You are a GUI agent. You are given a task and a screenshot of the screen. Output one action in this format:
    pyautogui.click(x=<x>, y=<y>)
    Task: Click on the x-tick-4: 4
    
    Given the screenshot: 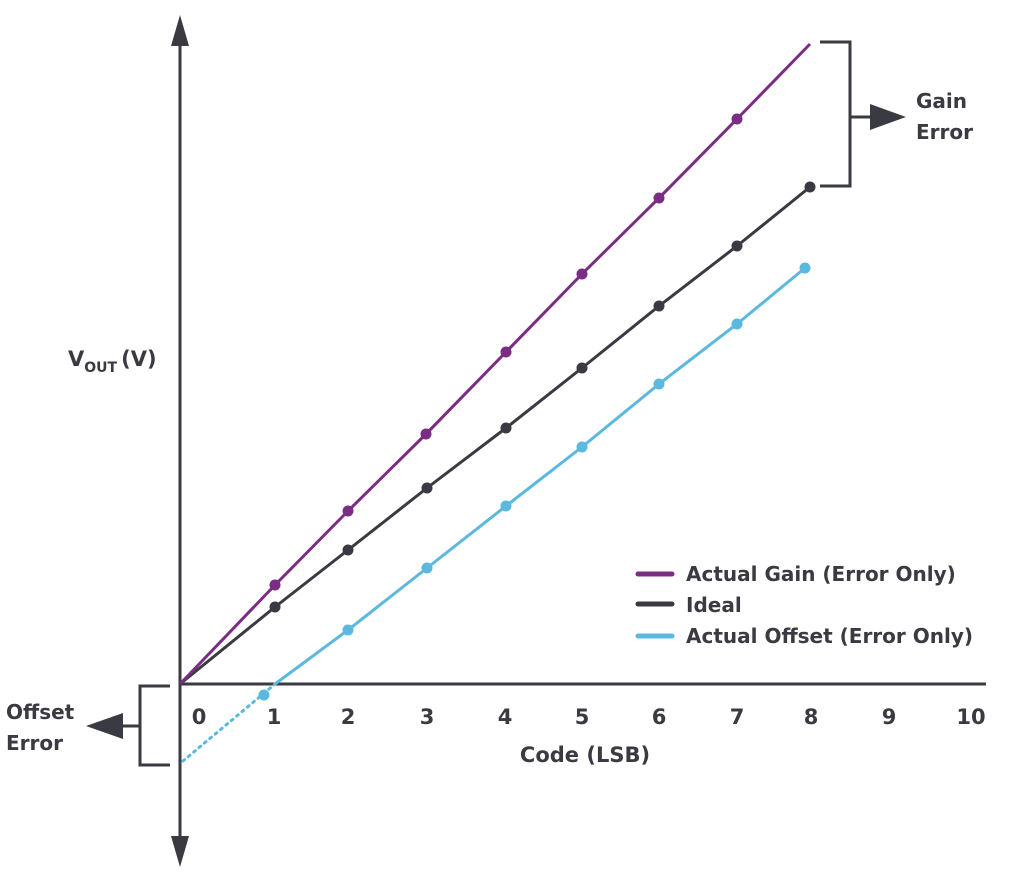 What is the action you would take?
    pyautogui.click(x=505, y=717)
    